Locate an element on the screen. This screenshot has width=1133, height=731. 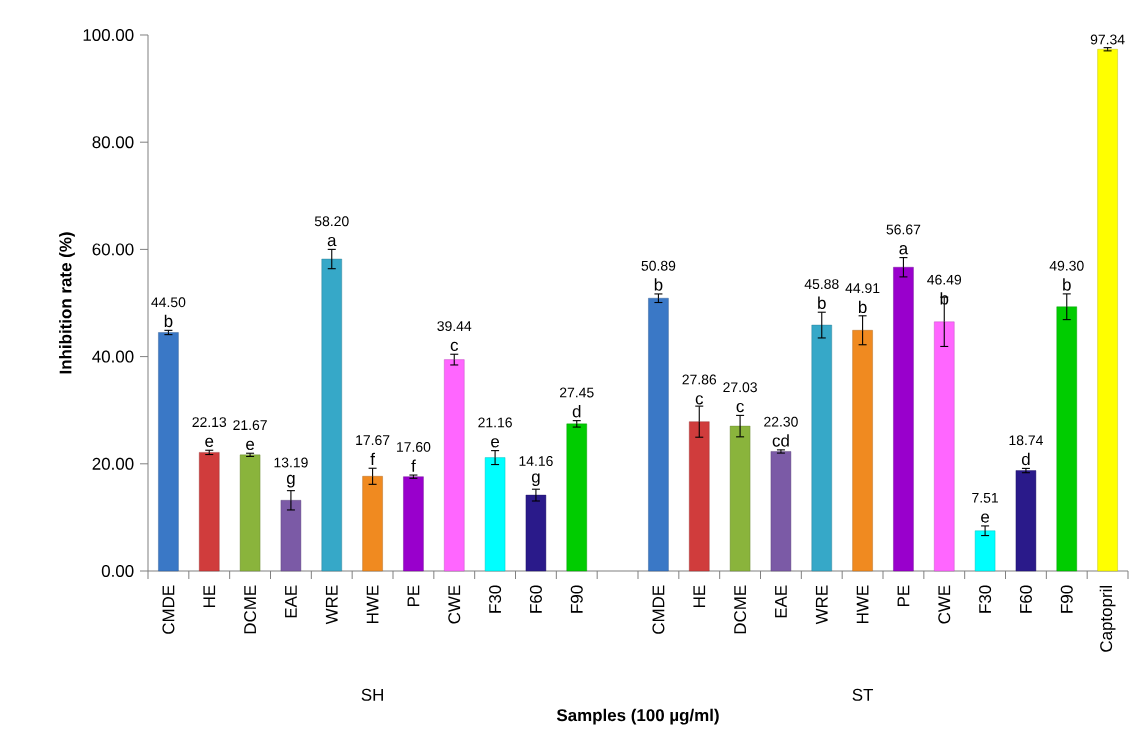
data-label: 7.51 is located at coordinates (985, 497).